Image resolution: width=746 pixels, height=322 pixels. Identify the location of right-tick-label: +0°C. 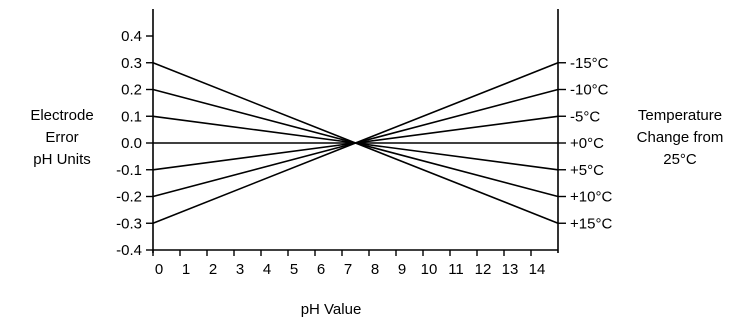
(587, 143).